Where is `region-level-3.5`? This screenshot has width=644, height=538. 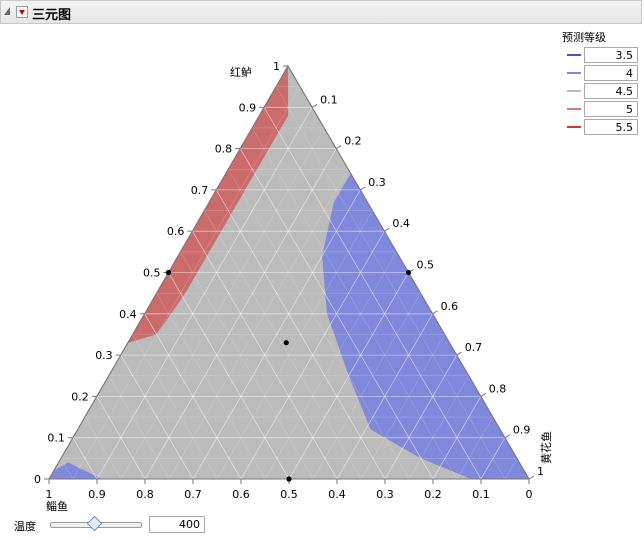 region-level-3.5 is located at coordinates (75, 470).